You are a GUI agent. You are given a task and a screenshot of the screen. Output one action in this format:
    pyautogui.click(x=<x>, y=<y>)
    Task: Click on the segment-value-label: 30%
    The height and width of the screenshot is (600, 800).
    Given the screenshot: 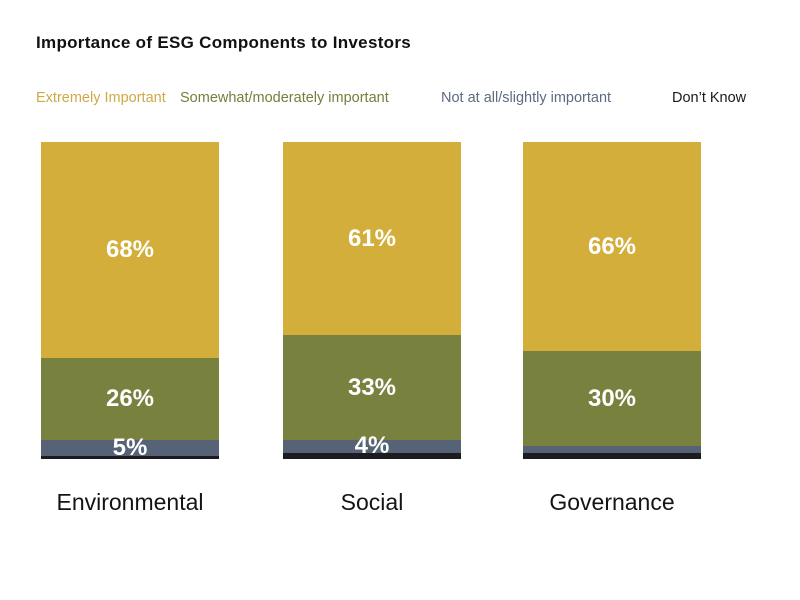 What is the action you would take?
    pyautogui.click(x=612, y=398)
    